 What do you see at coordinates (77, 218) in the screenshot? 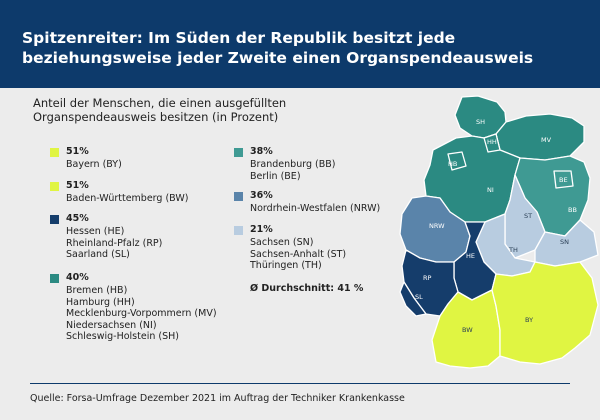
I see `legend-percent: 45%` at bounding box center [77, 218].